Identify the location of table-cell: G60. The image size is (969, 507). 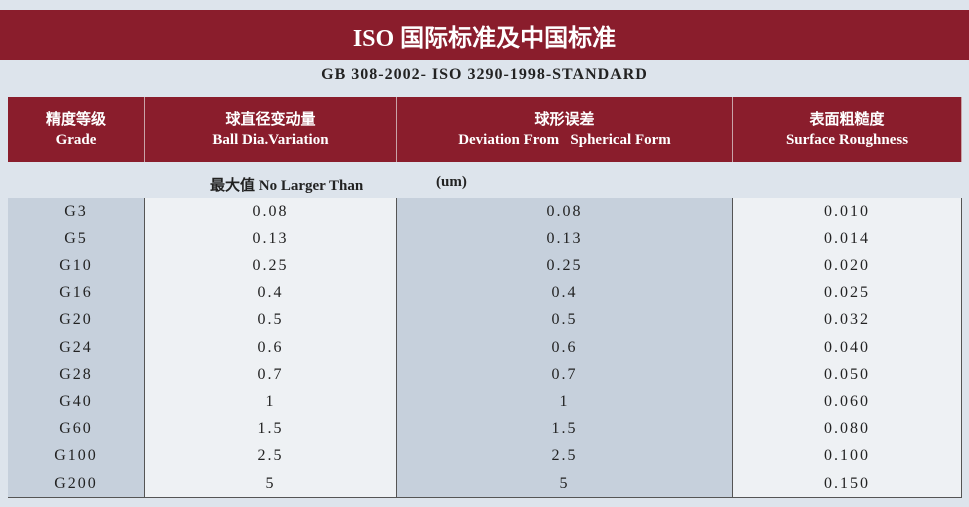
(76, 429).